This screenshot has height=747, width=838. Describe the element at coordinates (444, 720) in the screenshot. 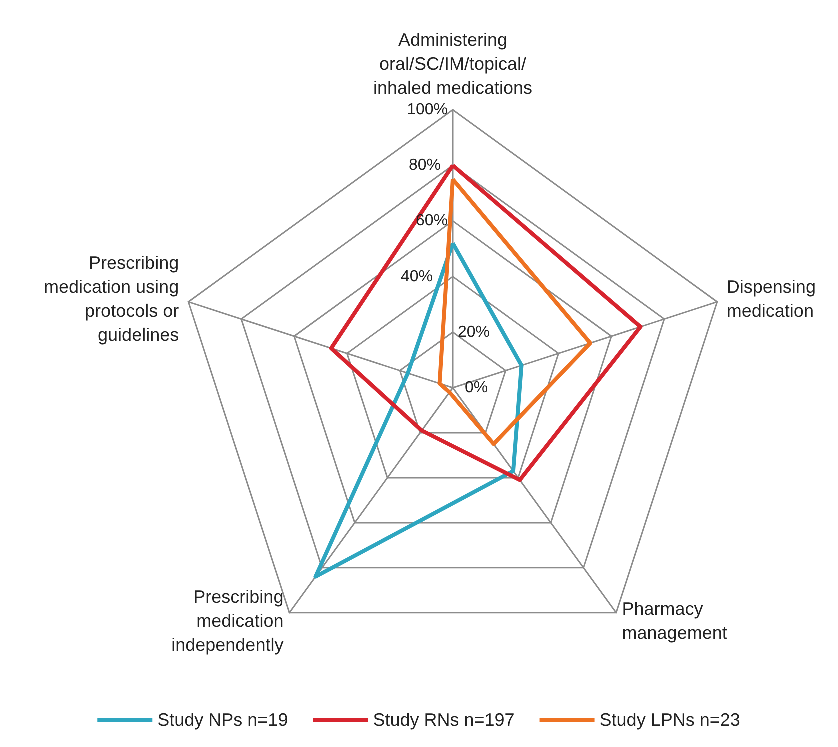

I see `legend-label: Study RNs n=197` at that location.